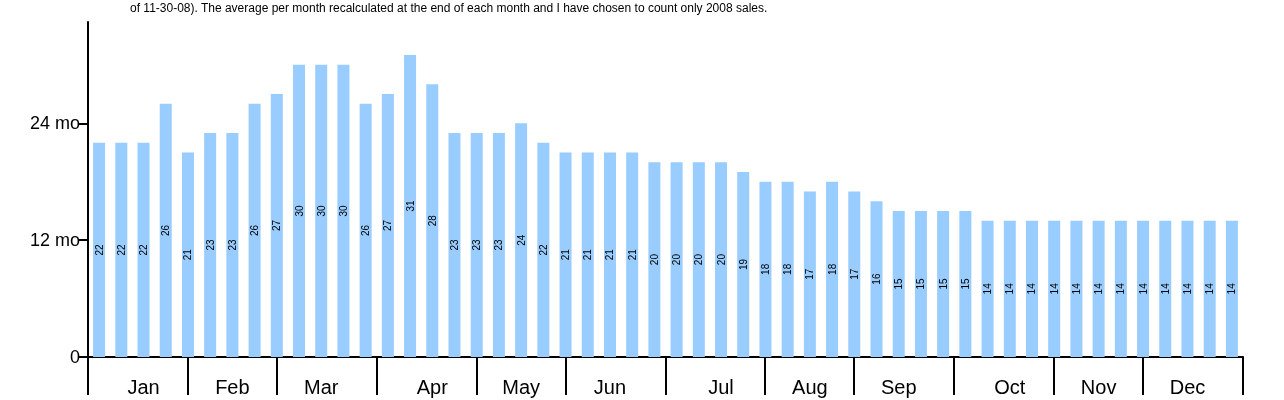  I want to click on x-tick-label: Apr, so click(432, 387).